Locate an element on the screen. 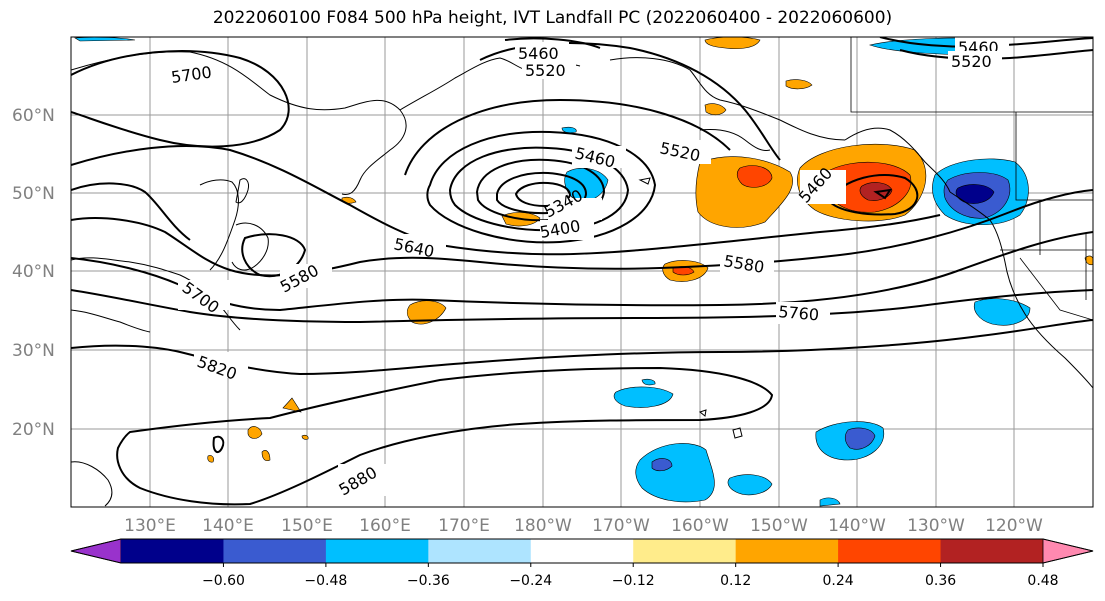 Image resolution: width=1105 pixels, height=601 pixels. latitude-labels: 60°N 50°N 40°N 30°N 20°N is located at coordinates (33, 273).